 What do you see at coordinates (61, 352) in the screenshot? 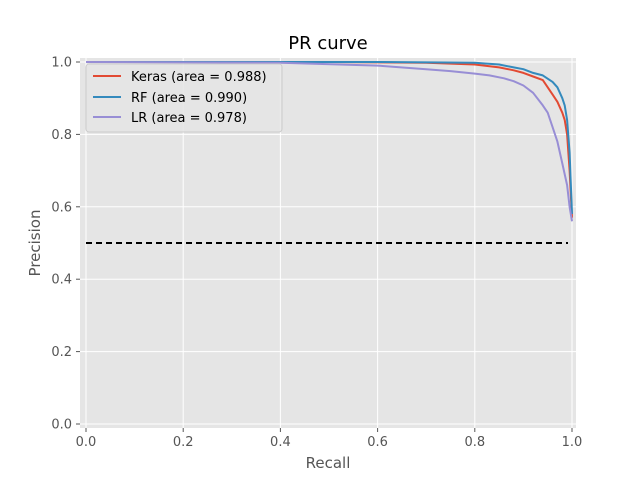
I see `y-tick-label: 0.2` at bounding box center [61, 352].